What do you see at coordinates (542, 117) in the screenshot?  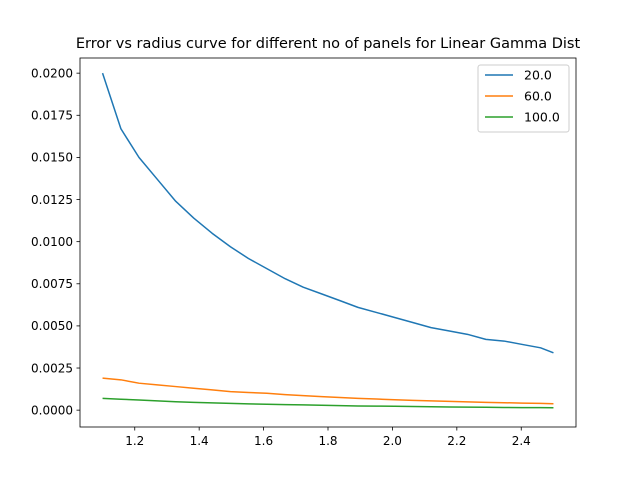 I see `legend-label-2: 100.0` at bounding box center [542, 117].